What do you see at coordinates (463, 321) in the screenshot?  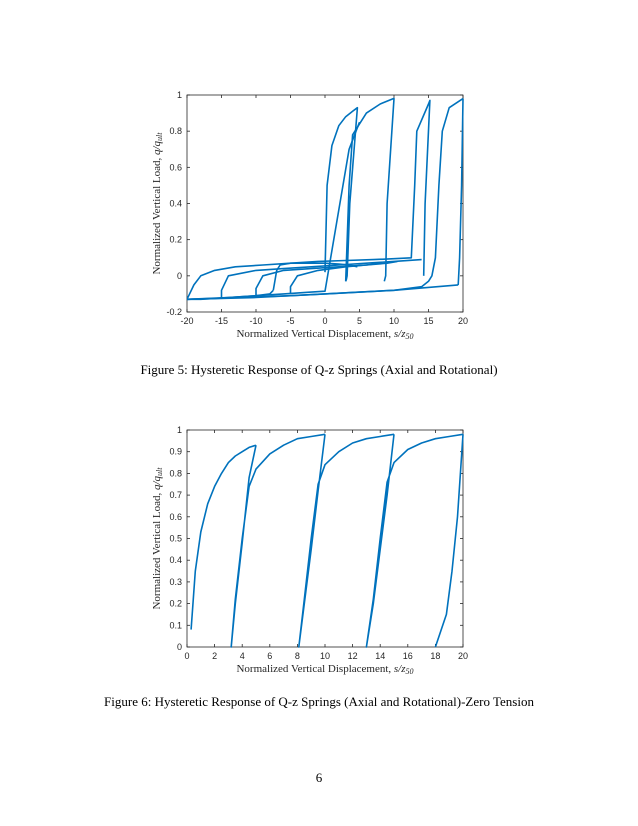 I see `chart1-x-tick-label: 20` at bounding box center [463, 321].